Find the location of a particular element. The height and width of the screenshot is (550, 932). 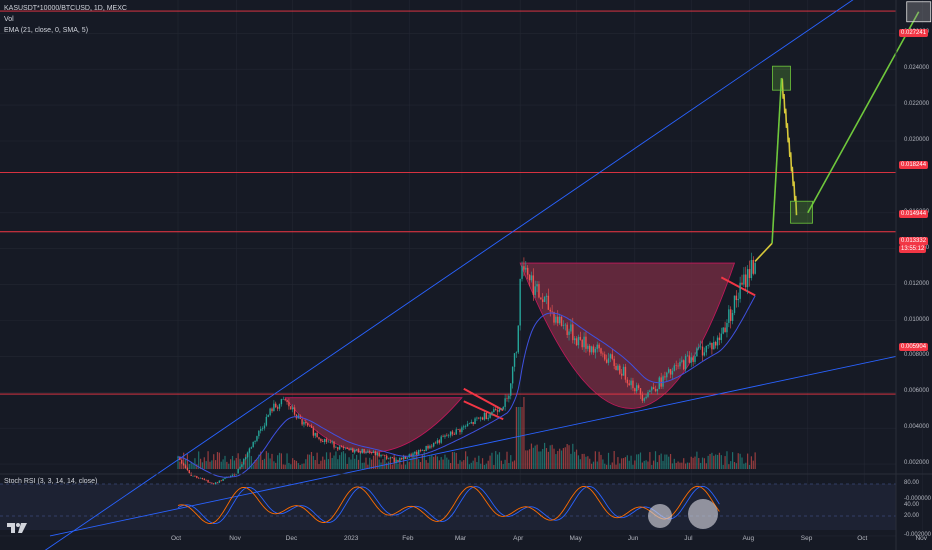

handle-1-bottom is located at coordinates (483, 410).